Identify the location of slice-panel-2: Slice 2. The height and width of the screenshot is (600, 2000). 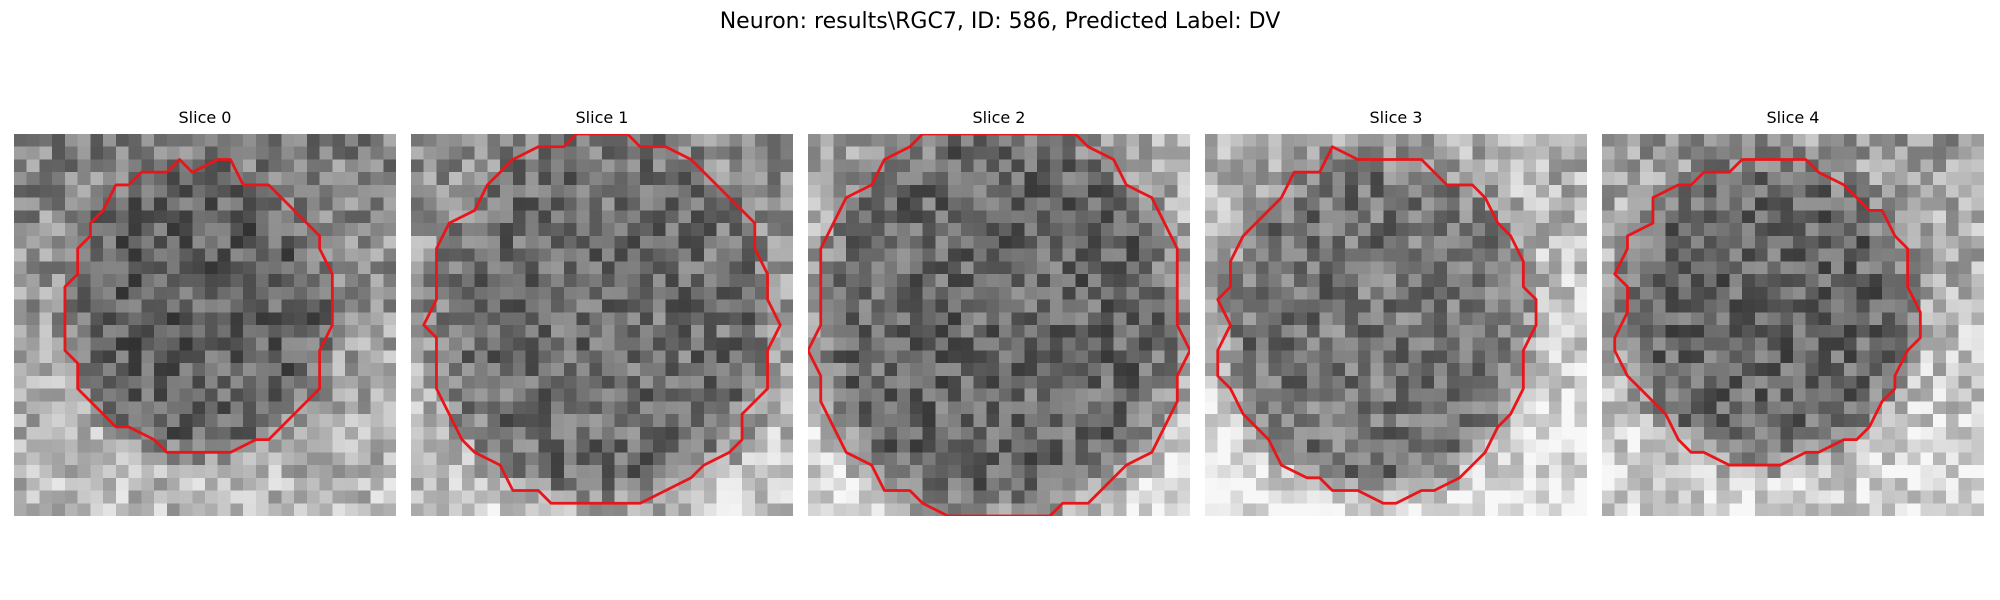
(999, 312).